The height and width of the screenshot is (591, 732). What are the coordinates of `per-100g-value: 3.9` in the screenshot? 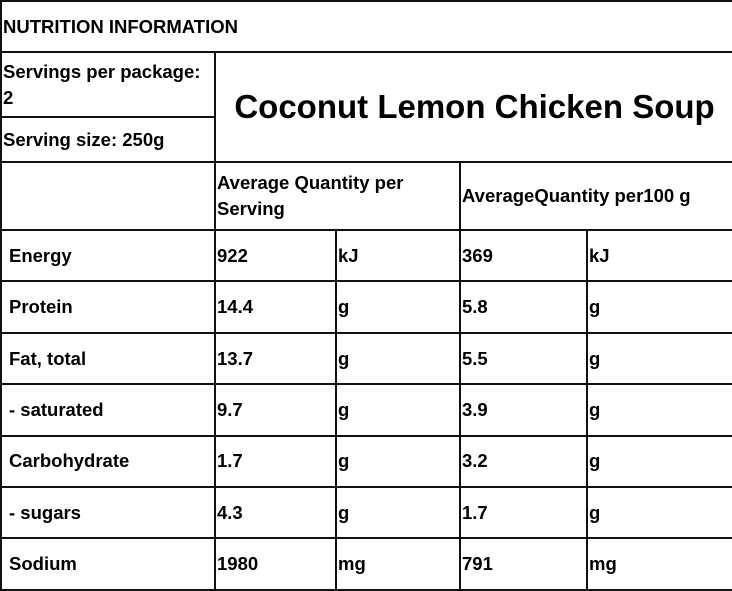 It's located at (523, 410).